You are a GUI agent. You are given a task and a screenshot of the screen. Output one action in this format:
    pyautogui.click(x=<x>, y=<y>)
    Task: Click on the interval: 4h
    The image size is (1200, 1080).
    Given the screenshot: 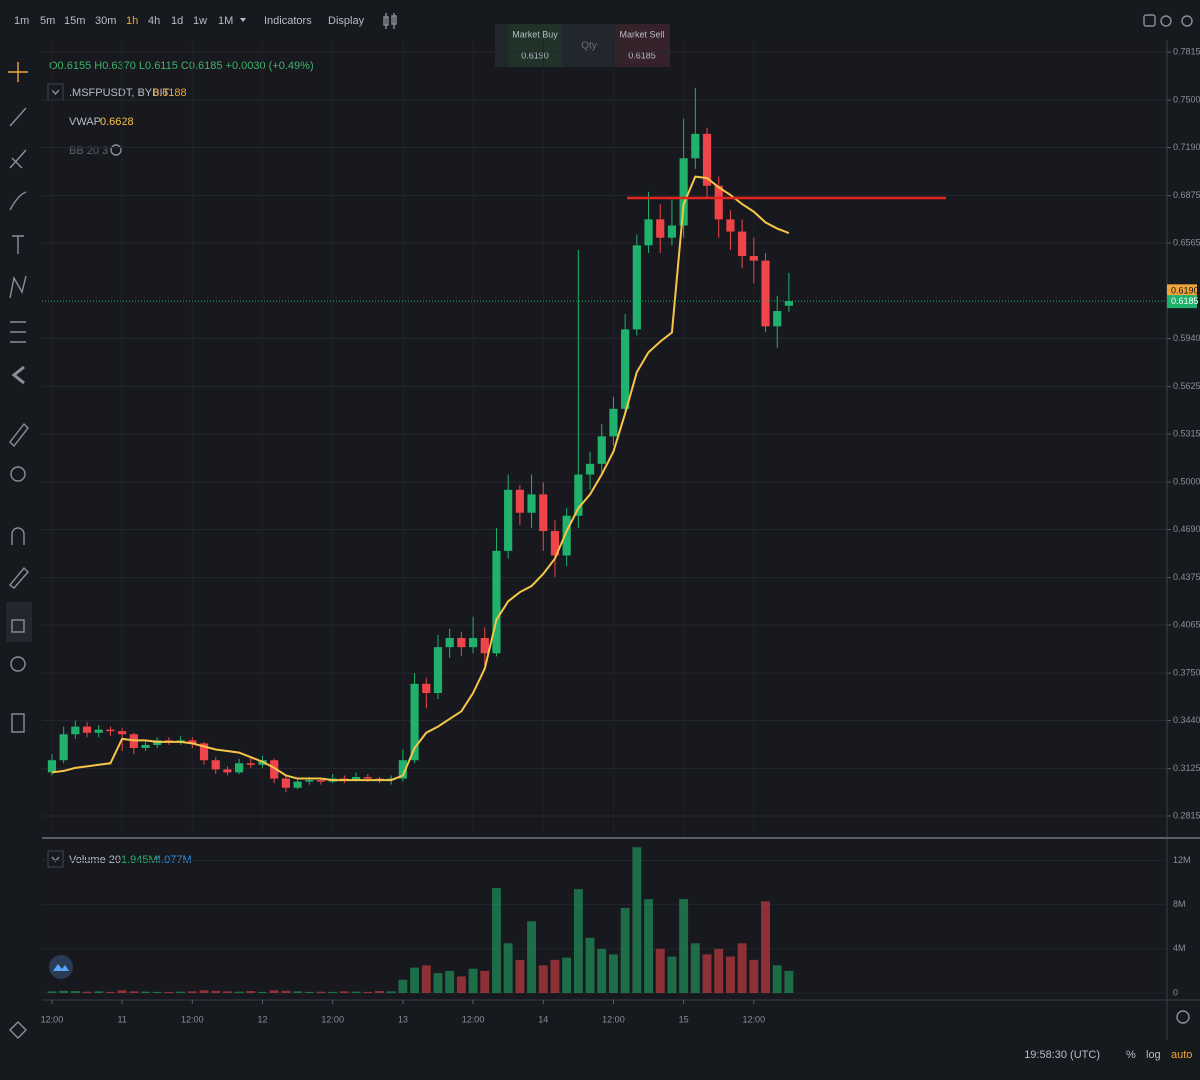 What is the action you would take?
    pyautogui.click(x=154, y=21)
    